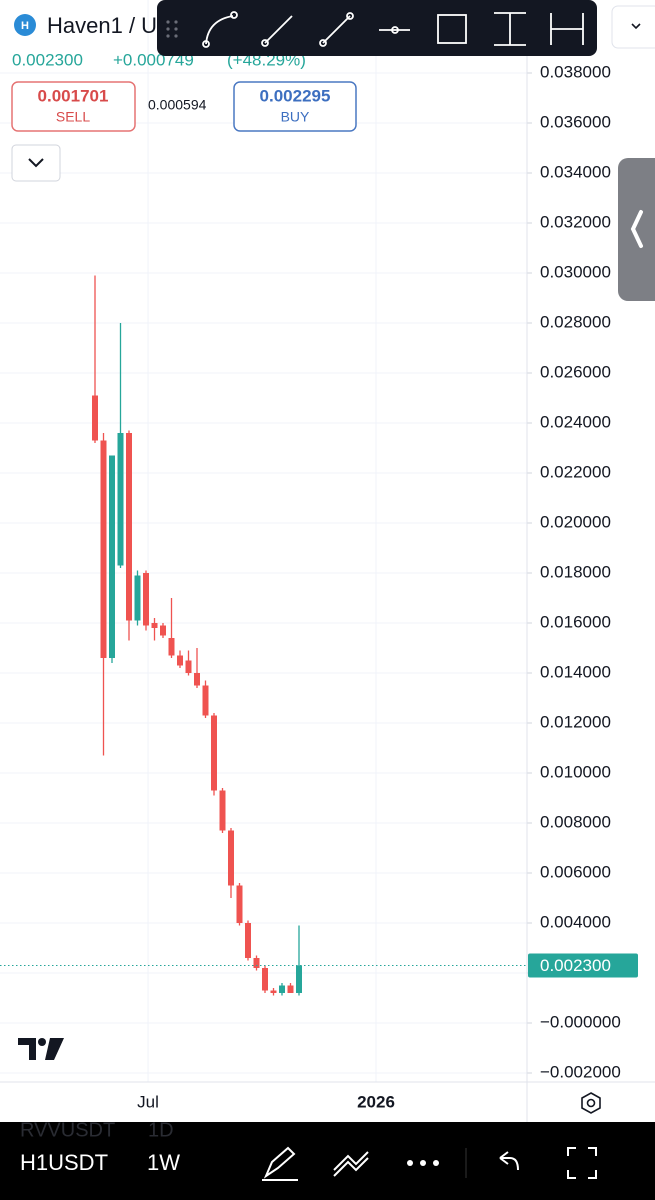 The width and height of the screenshot is (655, 1200). I want to click on buy-button: 0.002295 BUY, so click(295, 106).